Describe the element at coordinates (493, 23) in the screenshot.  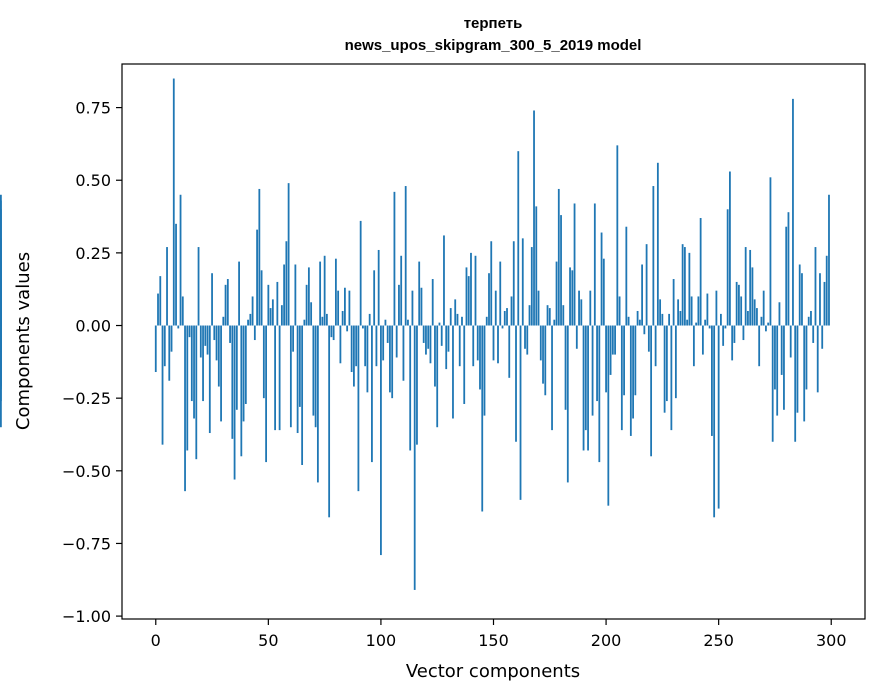
I see `chart-title: терпеть` at that location.